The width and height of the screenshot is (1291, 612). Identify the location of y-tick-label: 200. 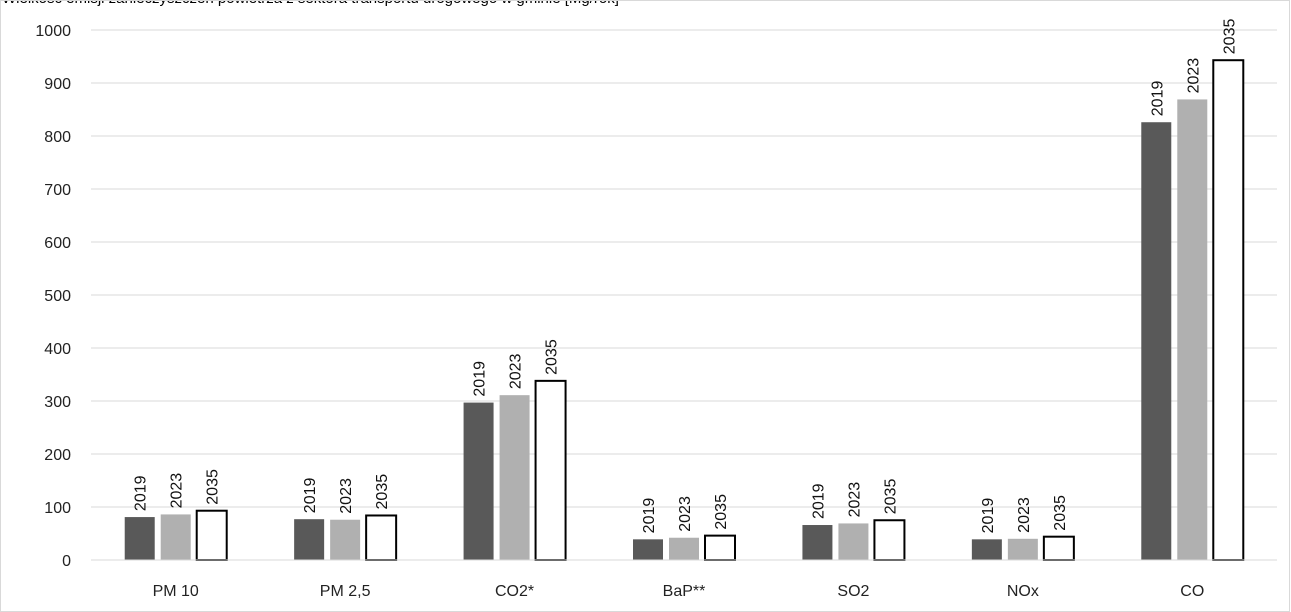
(57, 455).